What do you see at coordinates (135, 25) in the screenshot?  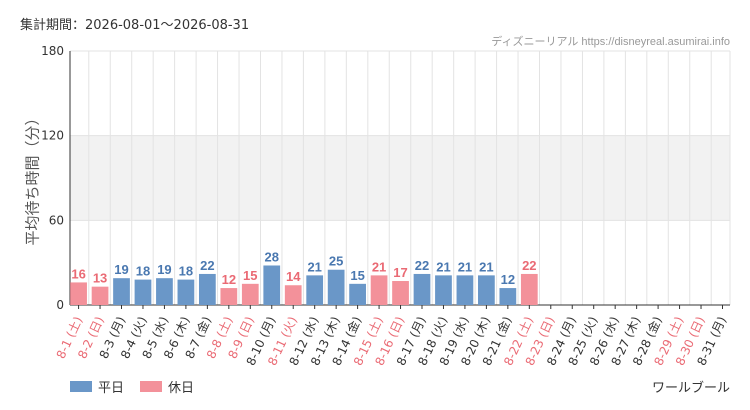 I see `period-label: 集計期間：2026-08-01〜2026-08-31` at bounding box center [135, 25].